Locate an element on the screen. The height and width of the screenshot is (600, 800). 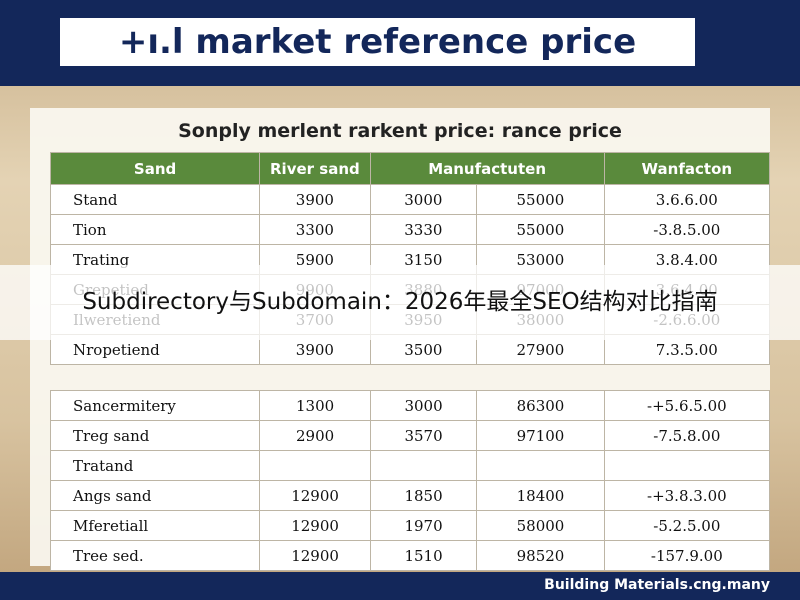
table-cell: 3330 is located at coordinates (423, 229).